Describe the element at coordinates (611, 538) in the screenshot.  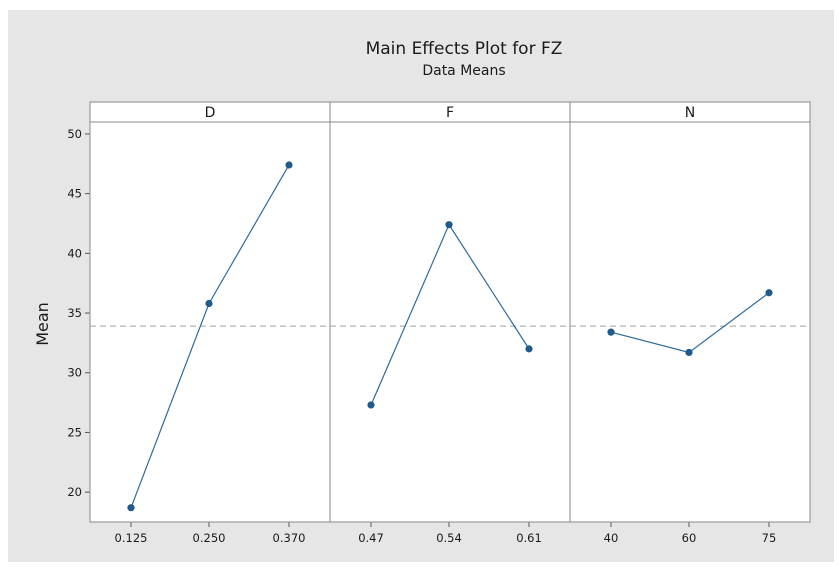
I see `x-tick-label-N: 40` at that location.